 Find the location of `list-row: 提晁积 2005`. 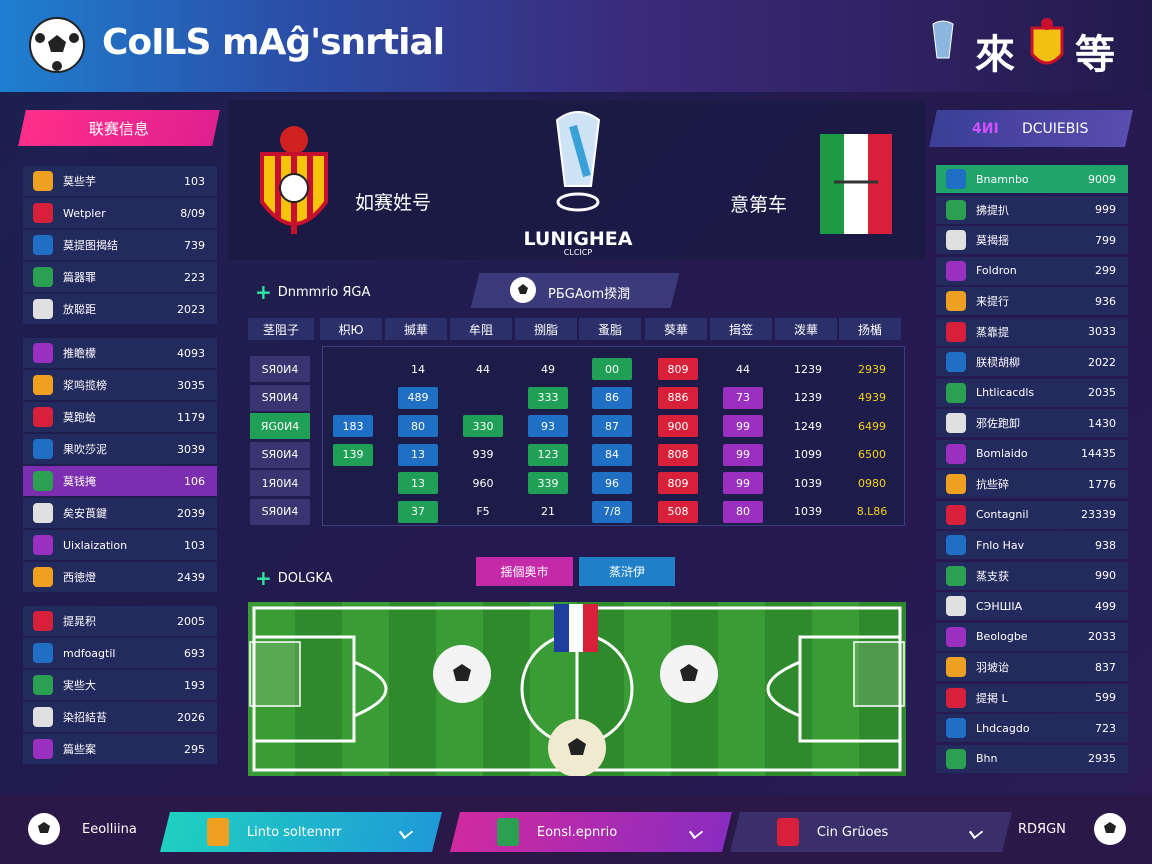

list-row: 提晁积 2005 is located at coordinates (120, 621).